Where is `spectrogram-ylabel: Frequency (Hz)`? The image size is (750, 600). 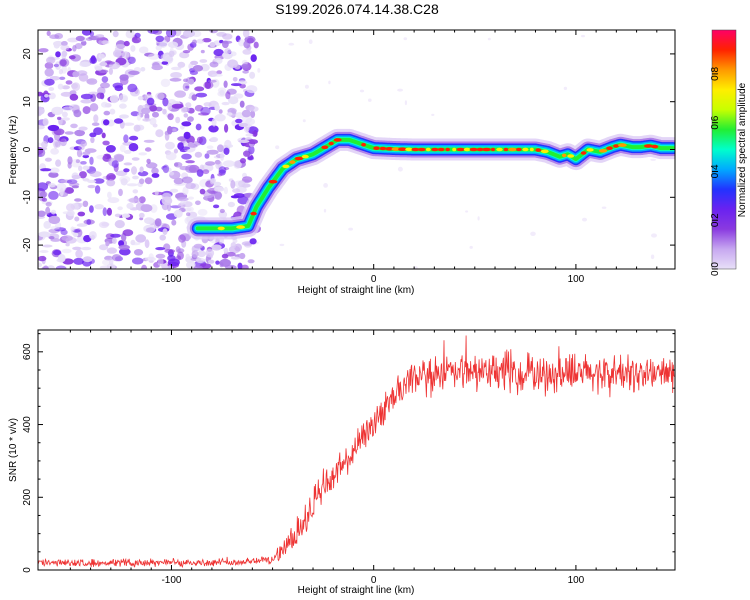
spectrogram-ylabel: Frequency (Hz) is located at coordinates (13, 150).